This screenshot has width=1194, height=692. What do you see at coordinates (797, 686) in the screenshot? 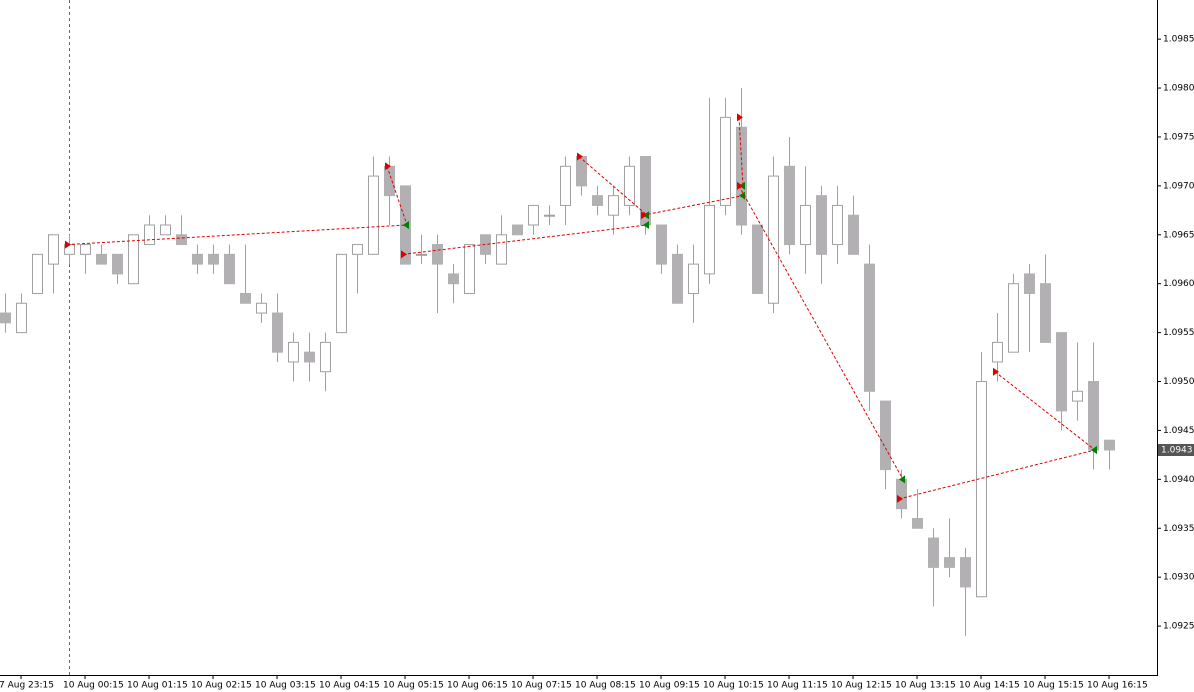
I see `x-tick-label: 10 Aug 11:15` at bounding box center [797, 686].